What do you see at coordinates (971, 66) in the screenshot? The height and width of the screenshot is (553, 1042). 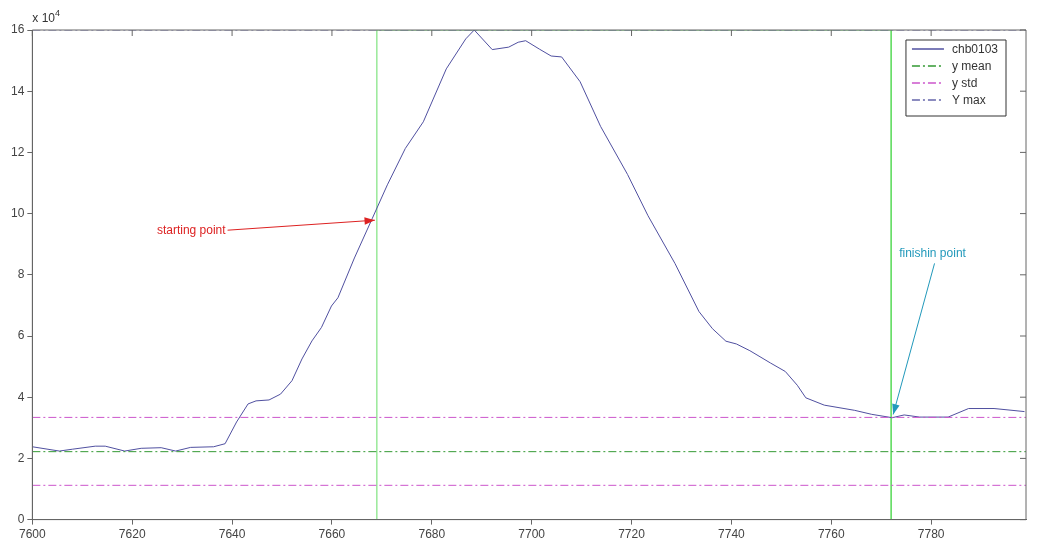 I see `legend-label: y mean` at bounding box center [971, 66].